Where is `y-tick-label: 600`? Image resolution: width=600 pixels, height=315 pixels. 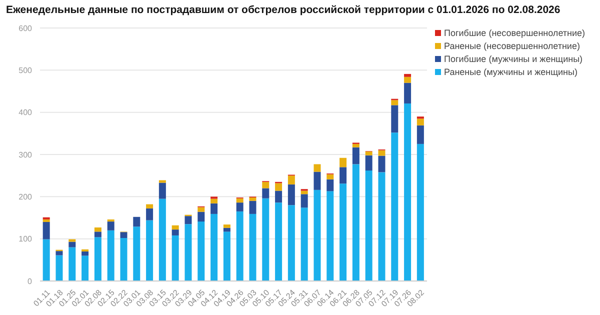
y-tick-label: 600 is located at coordinates (25, 28).